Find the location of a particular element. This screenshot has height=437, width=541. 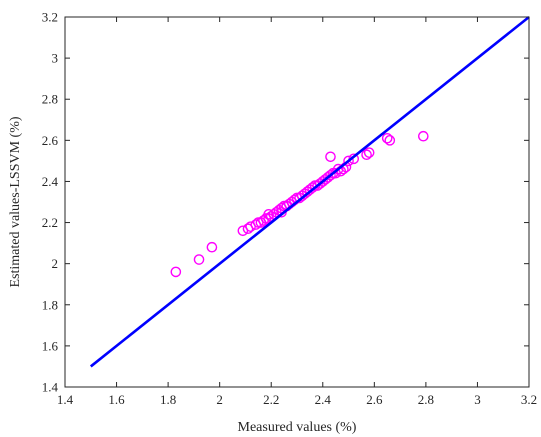

x-tick-label: 2.4 is located at coordinates (323, 399).